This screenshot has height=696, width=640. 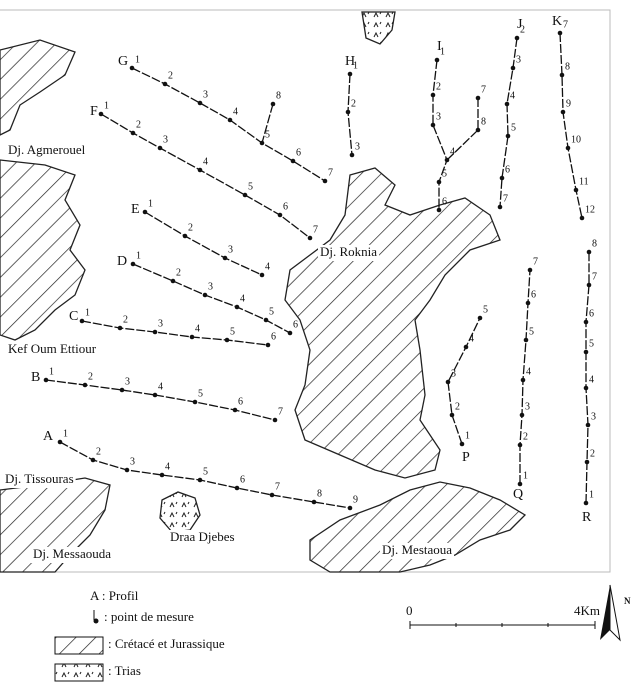 What do you see at coordinates (568, 103) in the screenshot?
I see `point-number: 9` at bounding box center [568, 103].